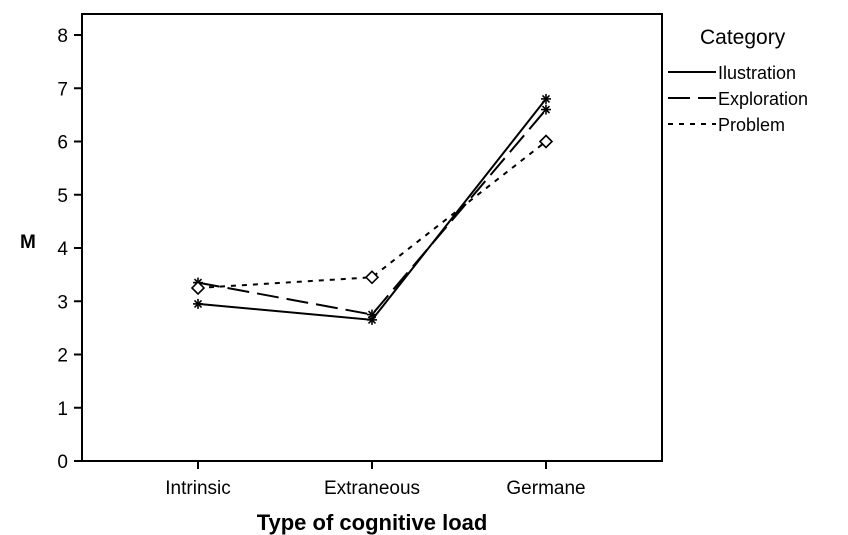 This screenshot has width=848, height=535. Describe the element at coordinates (545, 488) in the screenshot. I see `x-tick-label: Germane` at that location.